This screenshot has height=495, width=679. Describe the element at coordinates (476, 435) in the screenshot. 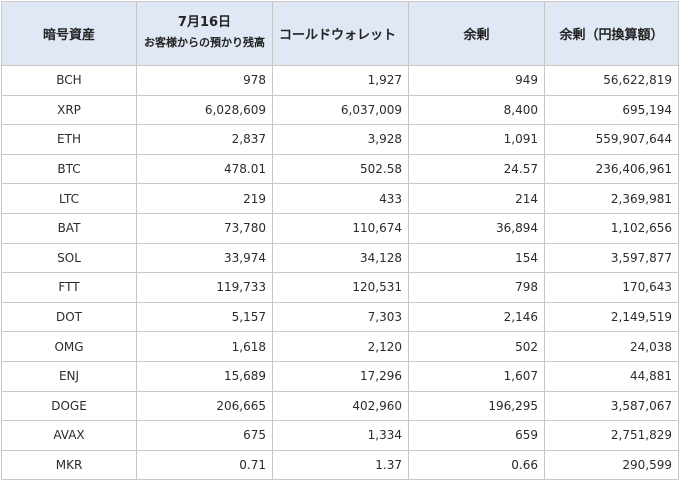

I see `cell-surplus: 659` at that location.